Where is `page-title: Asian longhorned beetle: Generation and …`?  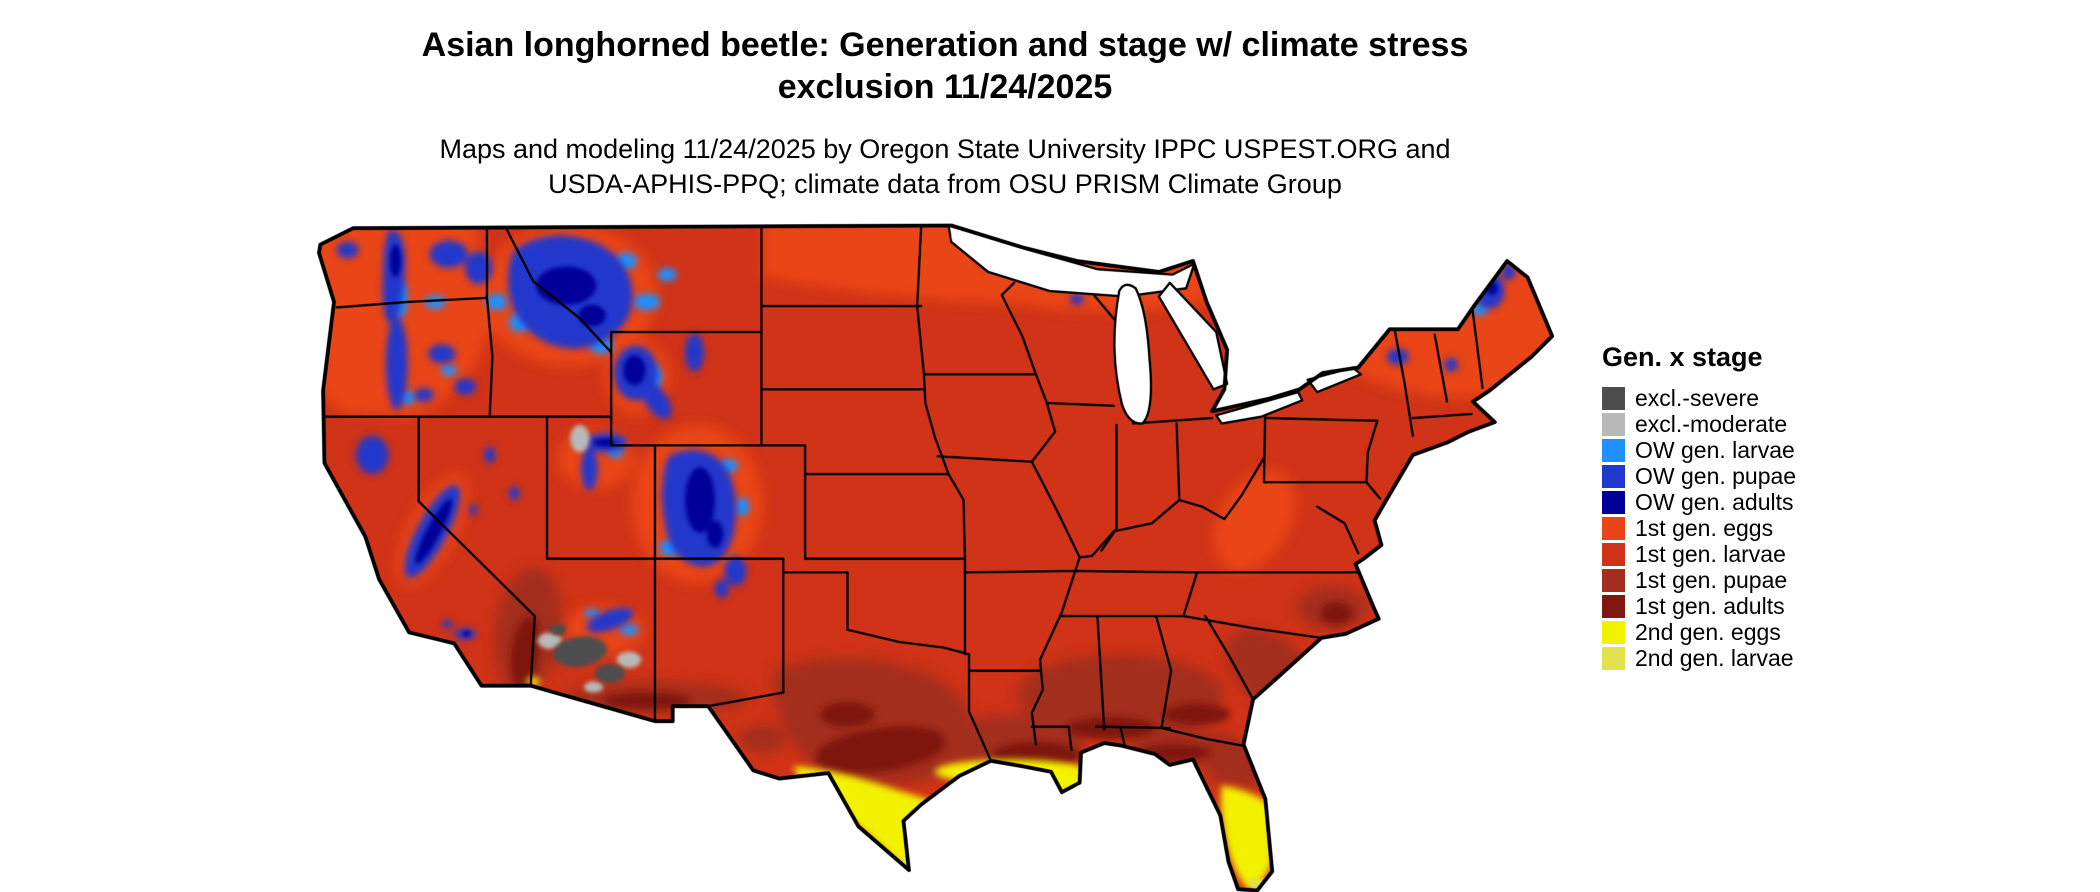
page-title: Asian longhorned beetle: Generation and … is located at coordinates (945, 66).